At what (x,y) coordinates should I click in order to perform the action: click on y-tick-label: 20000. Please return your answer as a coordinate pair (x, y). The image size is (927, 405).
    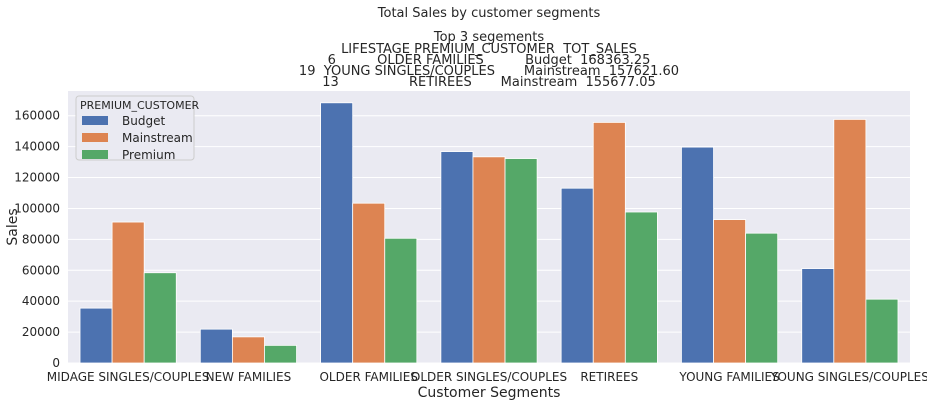
    Looking at the image, I should click on (41, 332).